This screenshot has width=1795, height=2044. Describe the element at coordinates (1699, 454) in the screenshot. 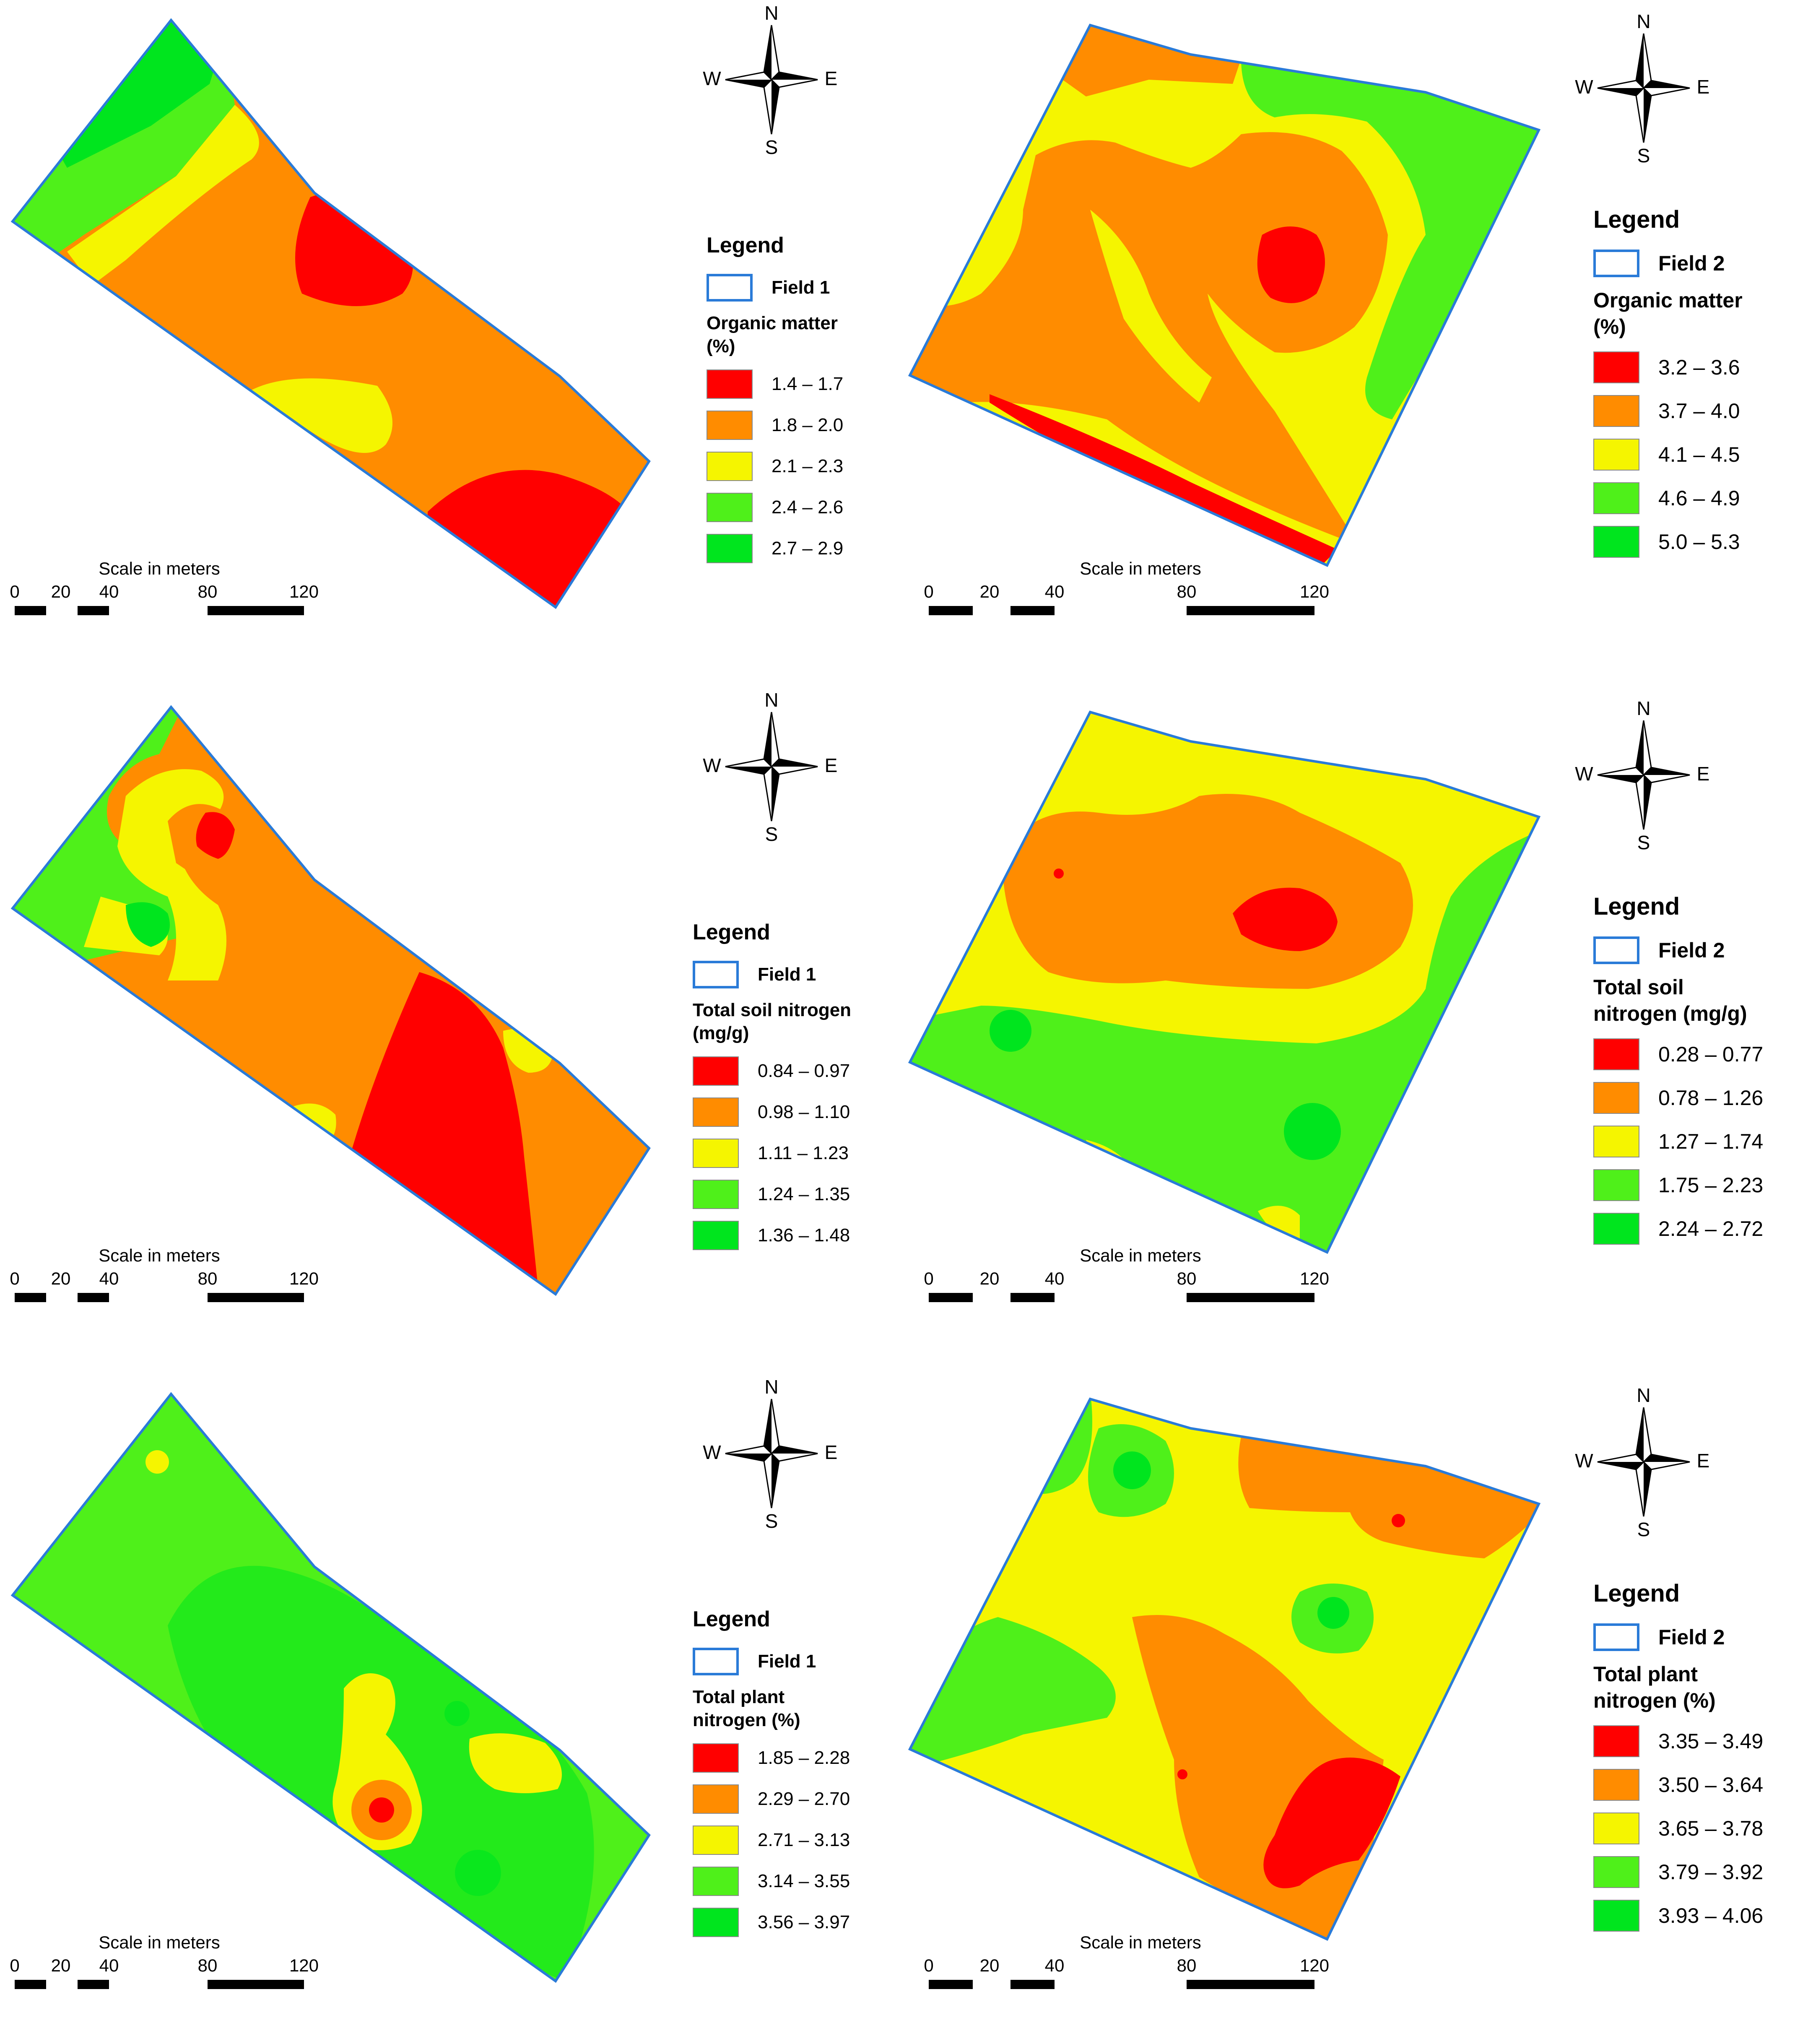

I see `class-range: 4.1 – 4.5` at that location.